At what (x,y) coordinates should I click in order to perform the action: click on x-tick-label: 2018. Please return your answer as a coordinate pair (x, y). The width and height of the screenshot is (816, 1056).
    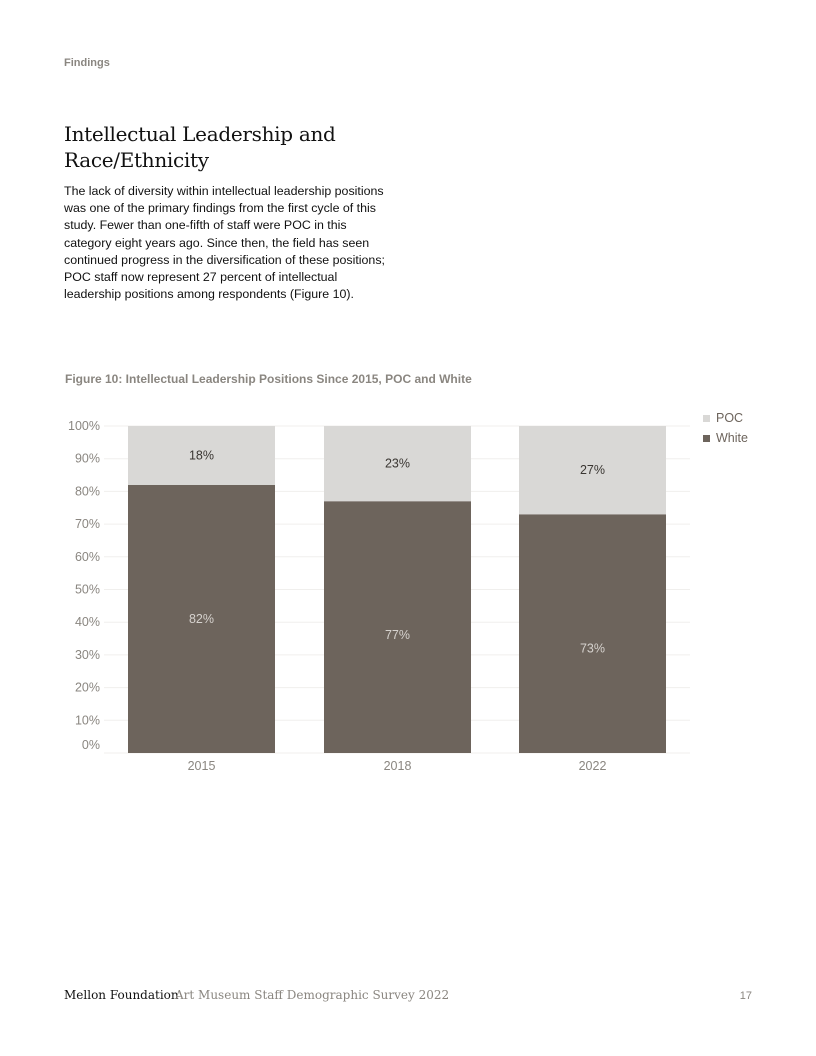
    Looking at the image, I should click on (398, 766).